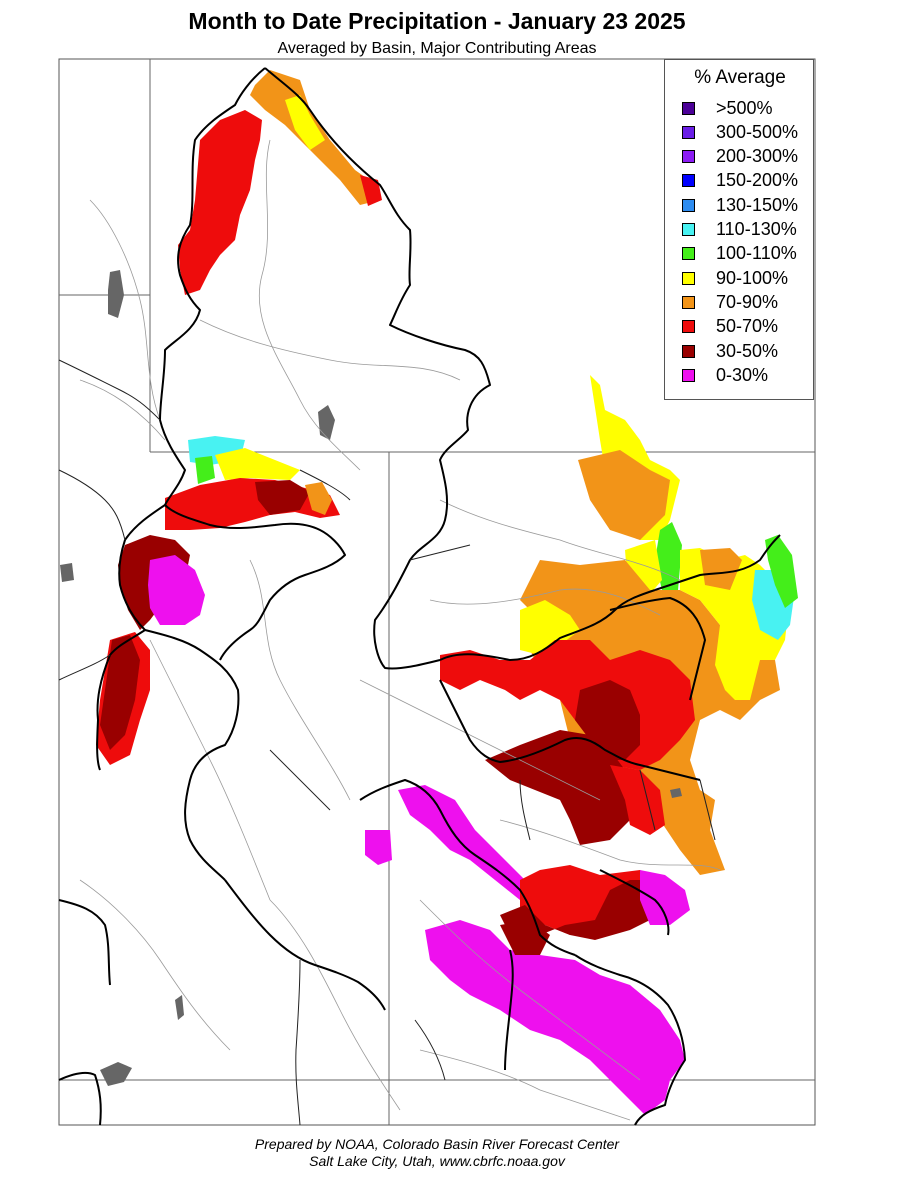 The image size is (900, 1200). I want to click on legend-item: 150-200%, so click(740, 181).